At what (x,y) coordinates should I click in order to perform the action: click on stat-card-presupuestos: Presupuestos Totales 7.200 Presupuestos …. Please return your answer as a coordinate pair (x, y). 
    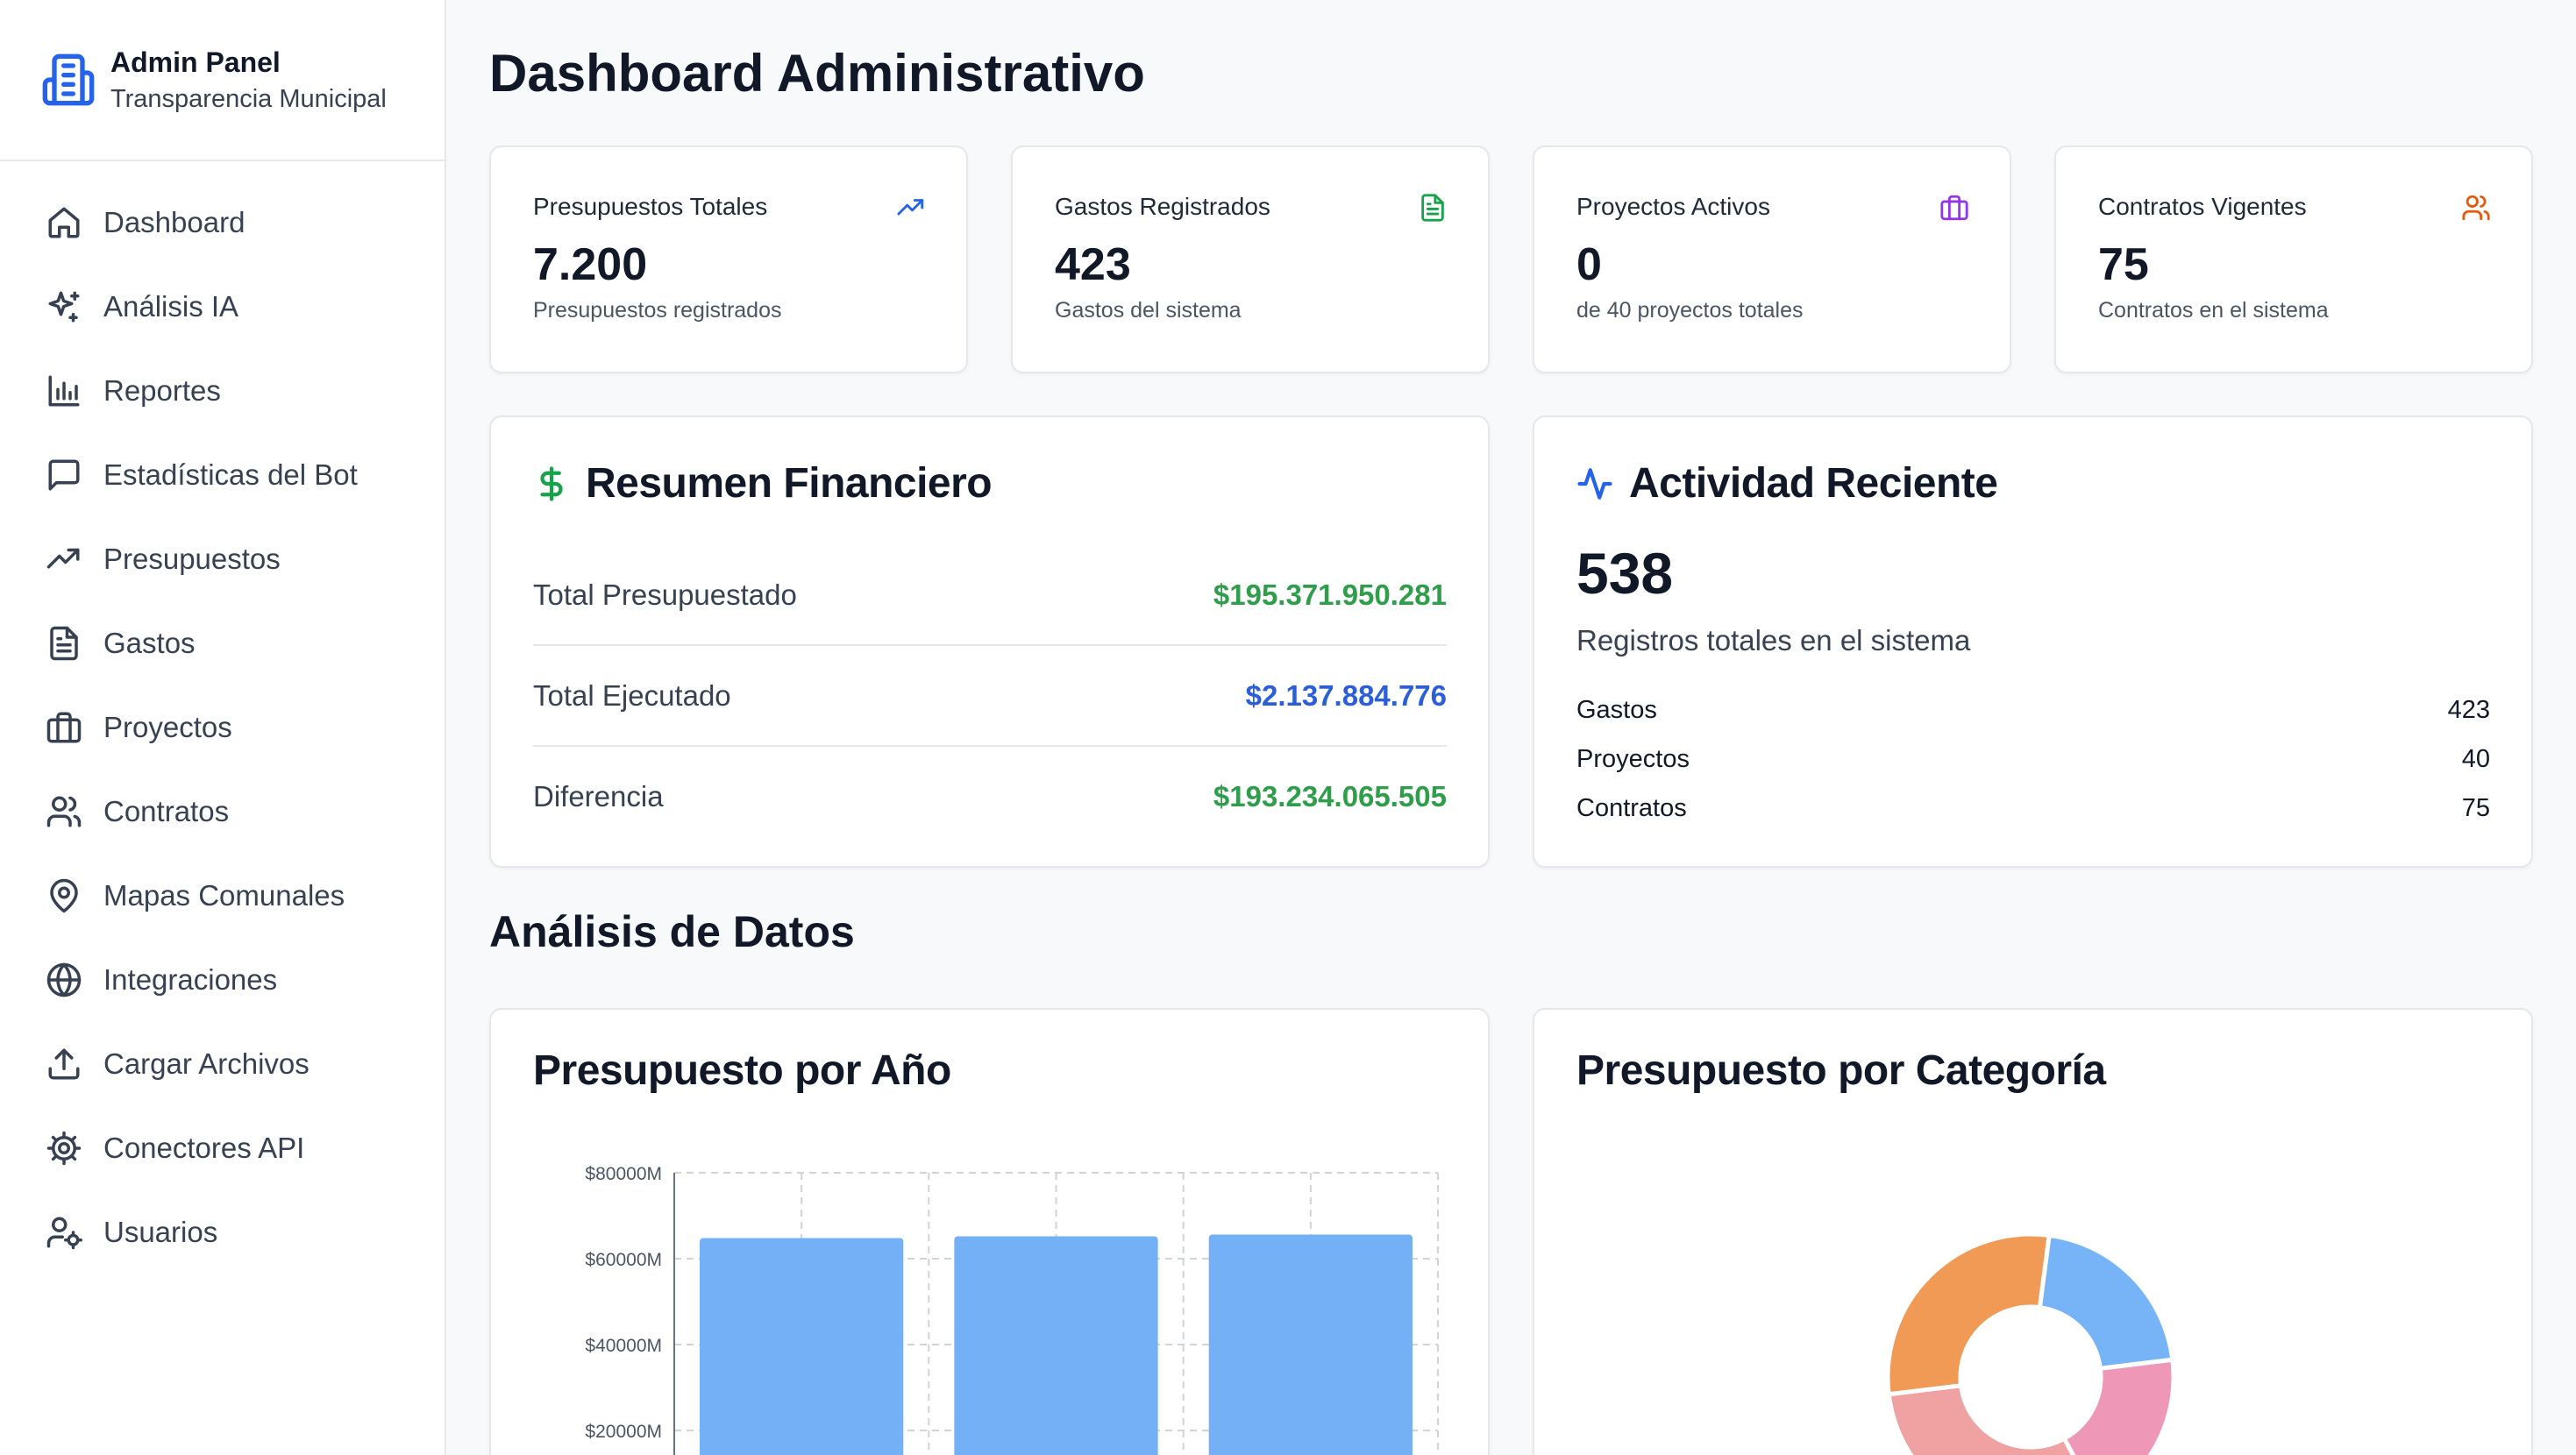
    Looking at the image, I should click on (728, 259).